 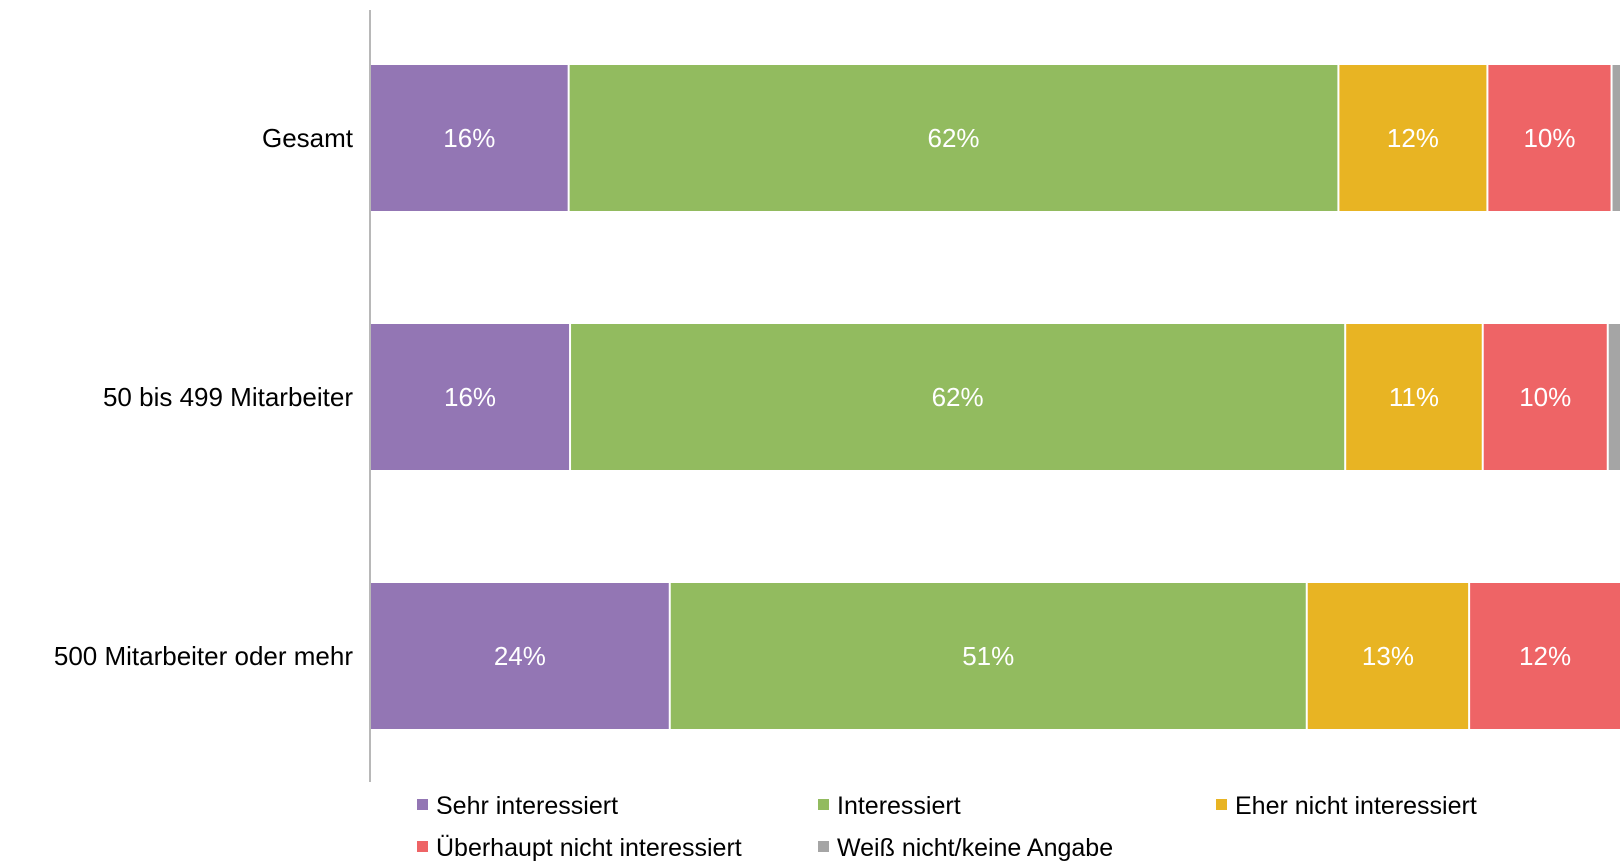 I want to click on bar-überhaupt-nicht-interessiert-gesamt, so click(x=1549, y=138).